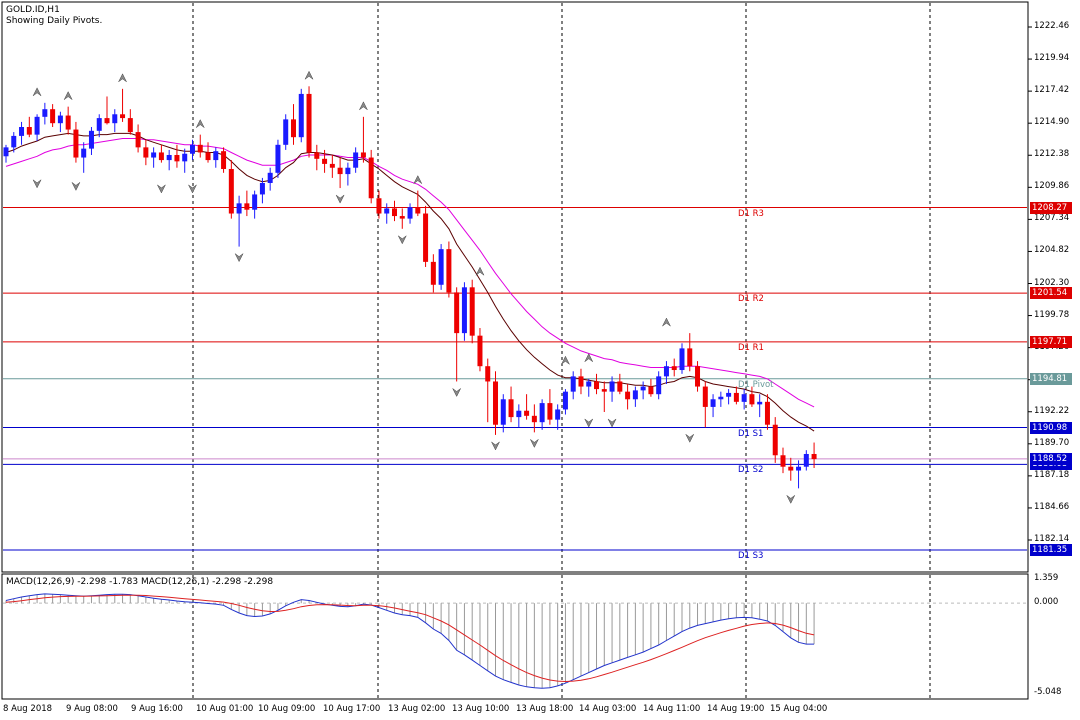 This screenshot has height=720, width=1080. What do you see at coordinates (54, 21) in the screenshot?
I see `indicator-note: Showing Daily Pivots.` at bounding box center [54, 21].